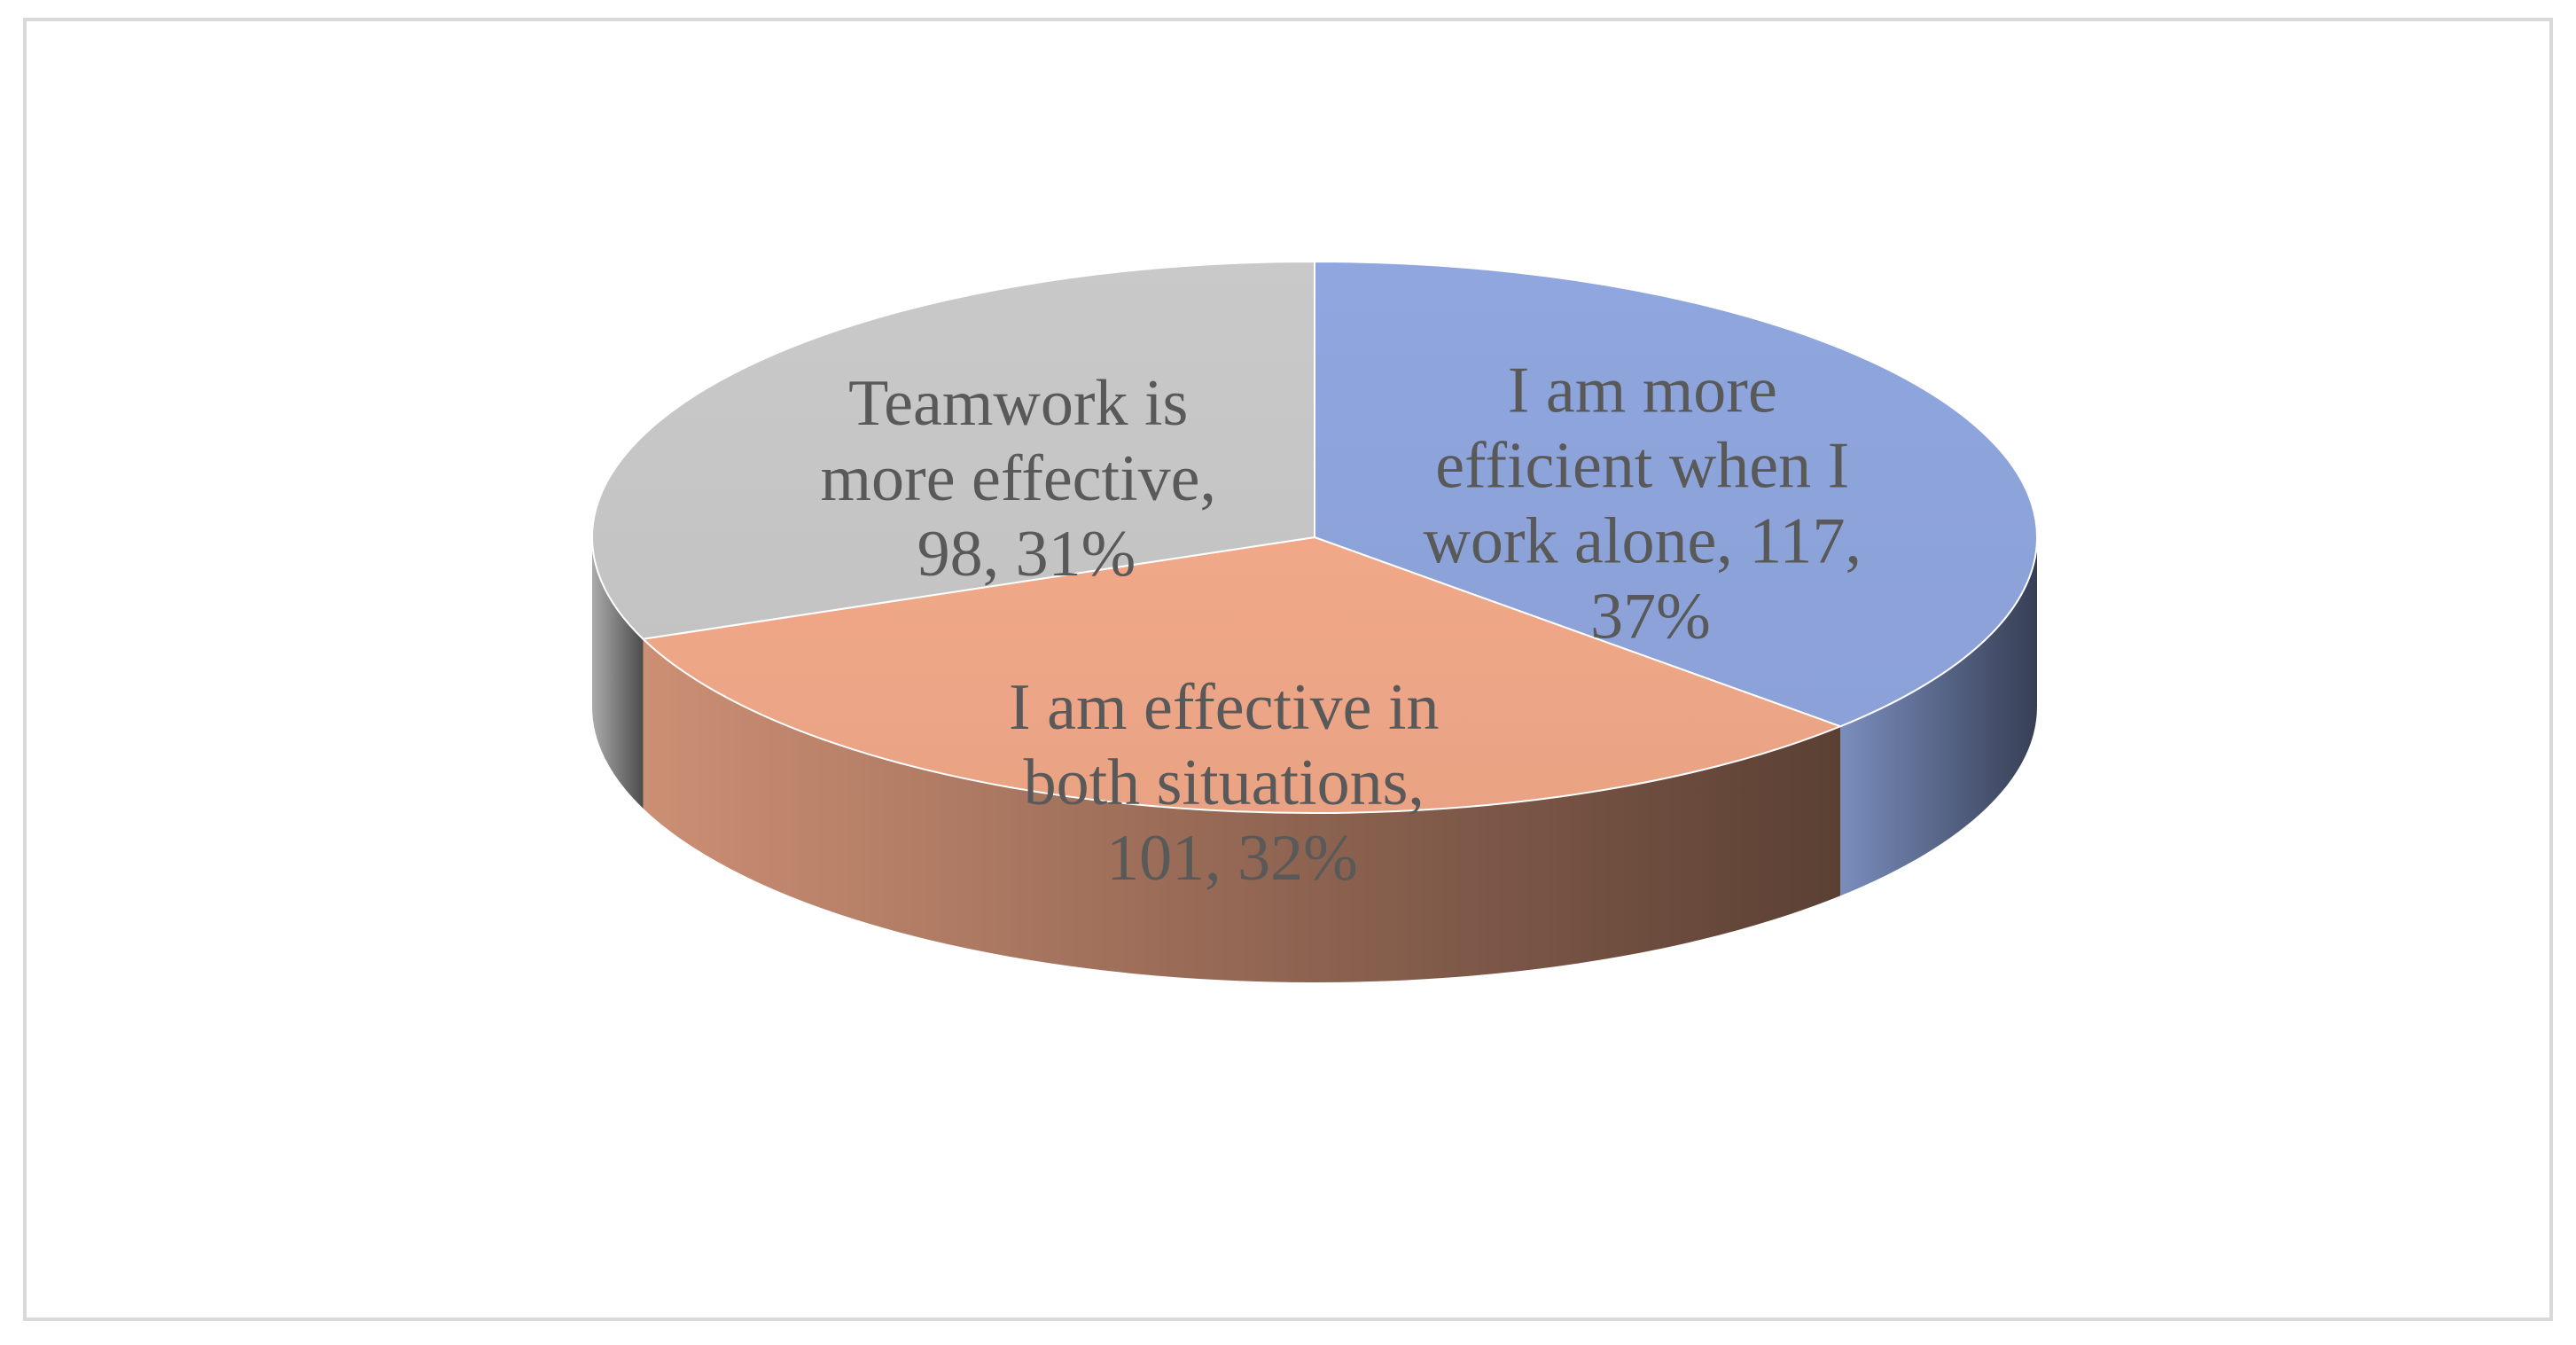  Describe the element at coordinates (1027, 479) in the screenshot. I see `data-label: Teamwork is more effective, 98, 31%` at that location.